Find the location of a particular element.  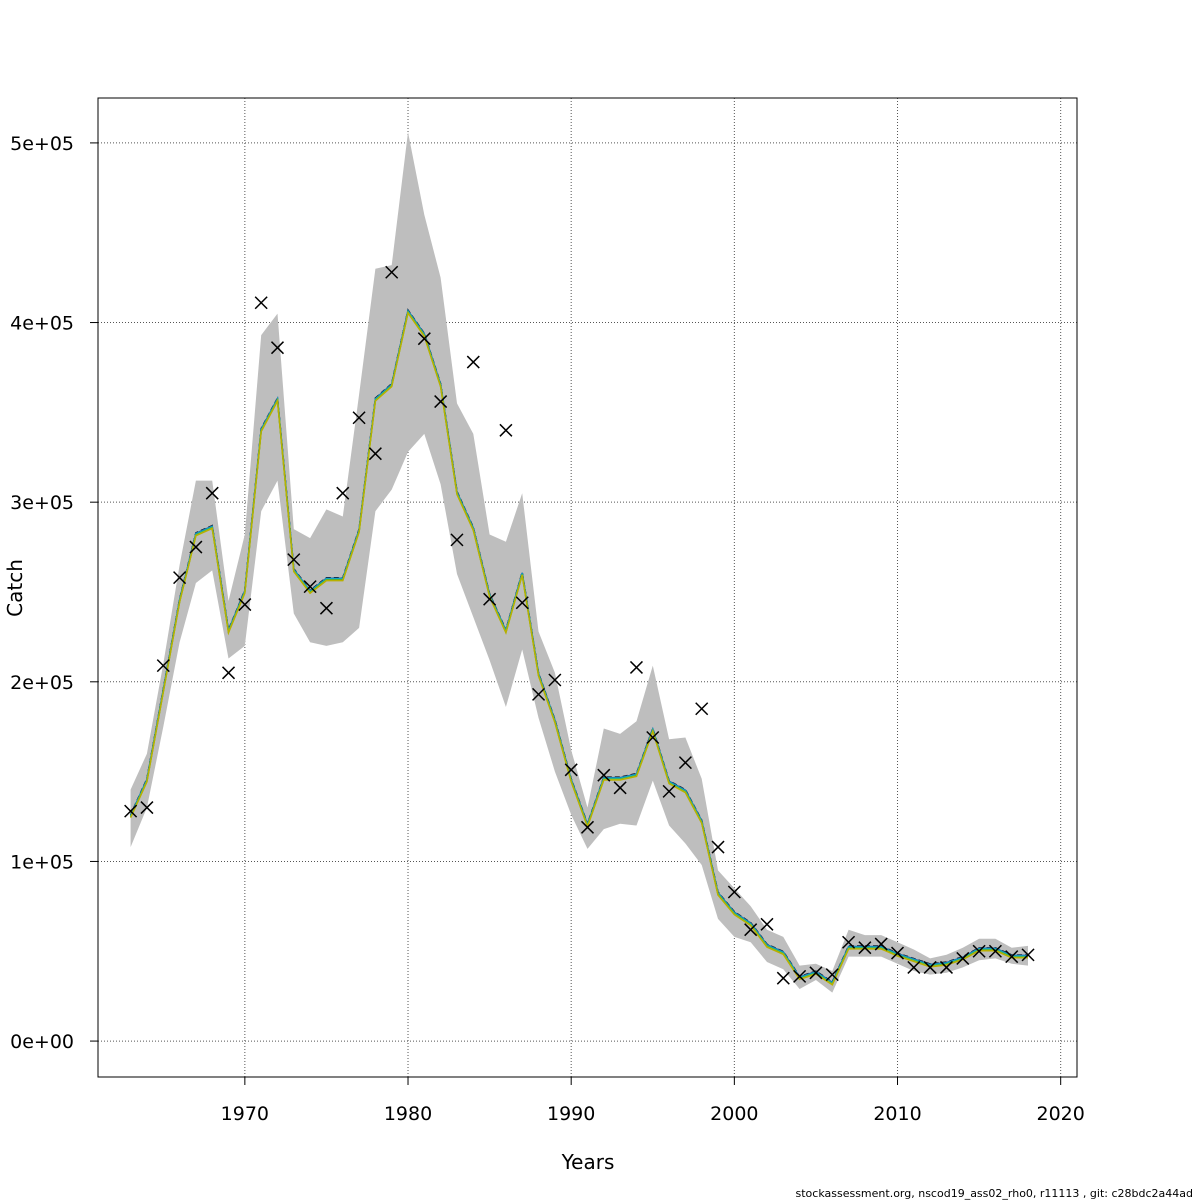

x-tick-label: 2020 is located at coordinates (1061, 1114).